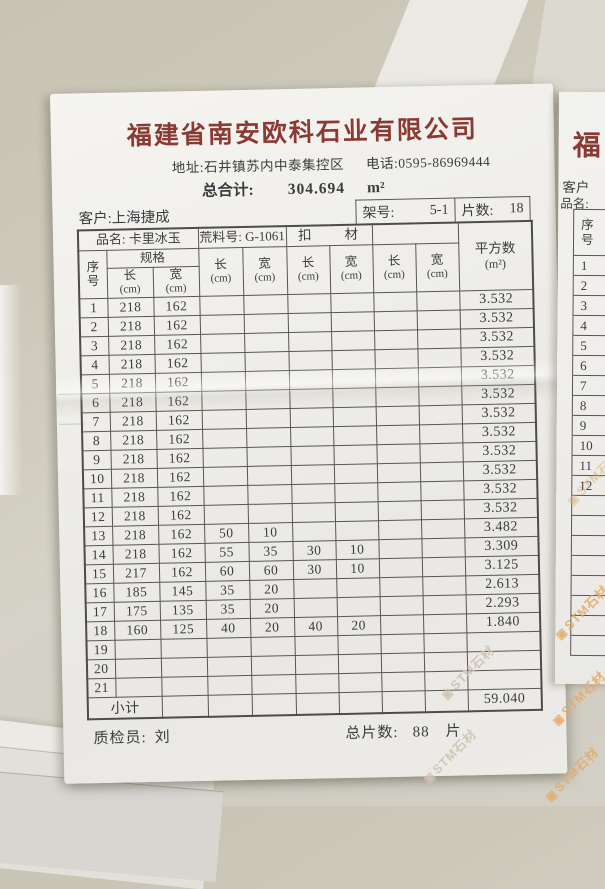 This screenshot has width=605, height=889. What do you see at coordinates (589, 266) in the screenshot?
I see `second-sheet-seq-cell: 1` at bounding box center [589, 266].